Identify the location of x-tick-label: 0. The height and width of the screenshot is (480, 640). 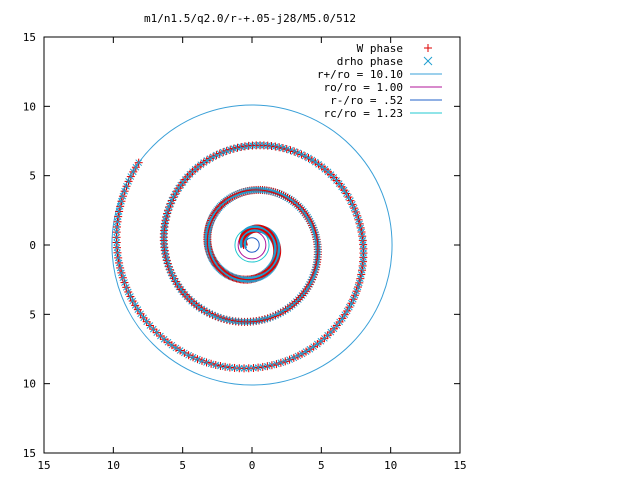
(252, 465).